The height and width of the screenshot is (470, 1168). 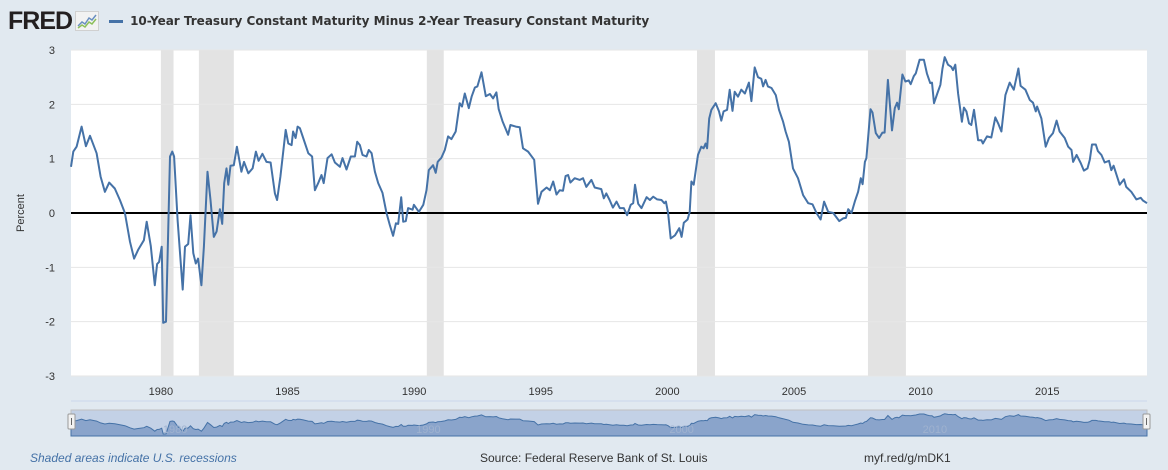 I want to click on x-tick-label: 1990, so click(x=414, y=392).